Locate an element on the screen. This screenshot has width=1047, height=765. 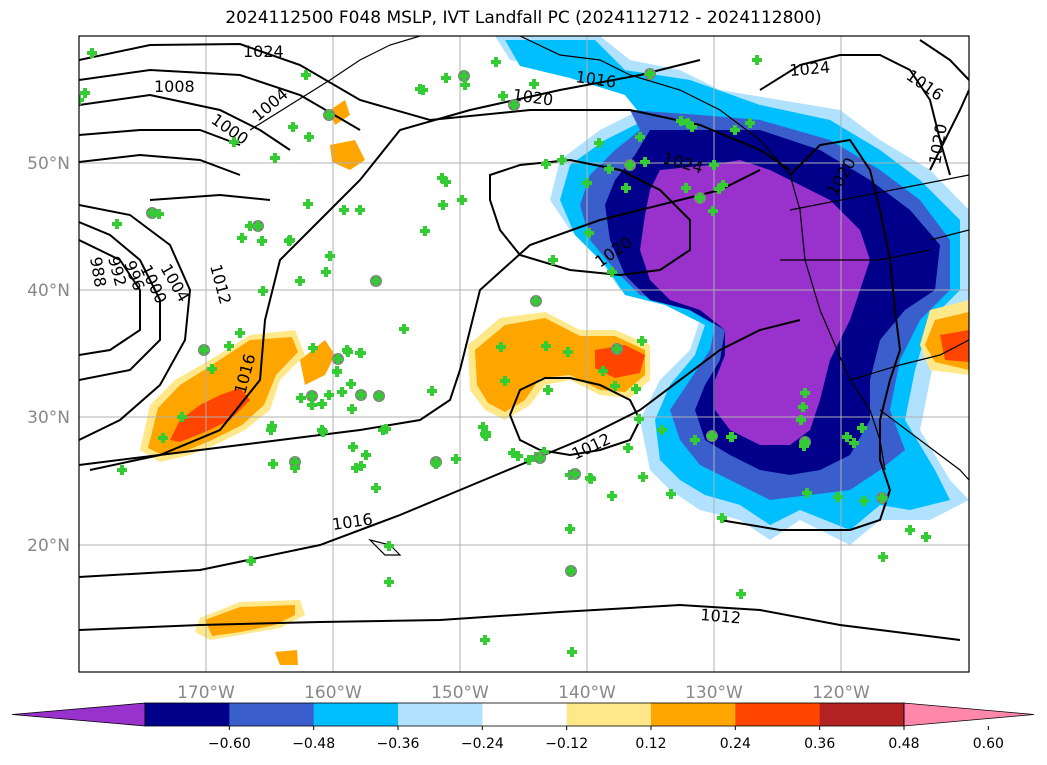
lon-label: 130°W is located at coordinates (714, 693).